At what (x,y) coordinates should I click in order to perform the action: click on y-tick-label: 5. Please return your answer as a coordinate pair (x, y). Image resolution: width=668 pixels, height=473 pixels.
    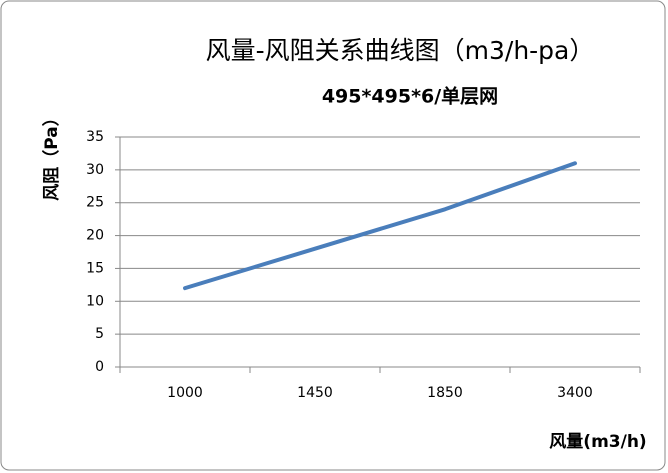
    Looking at the image, I should click on (99, 334).